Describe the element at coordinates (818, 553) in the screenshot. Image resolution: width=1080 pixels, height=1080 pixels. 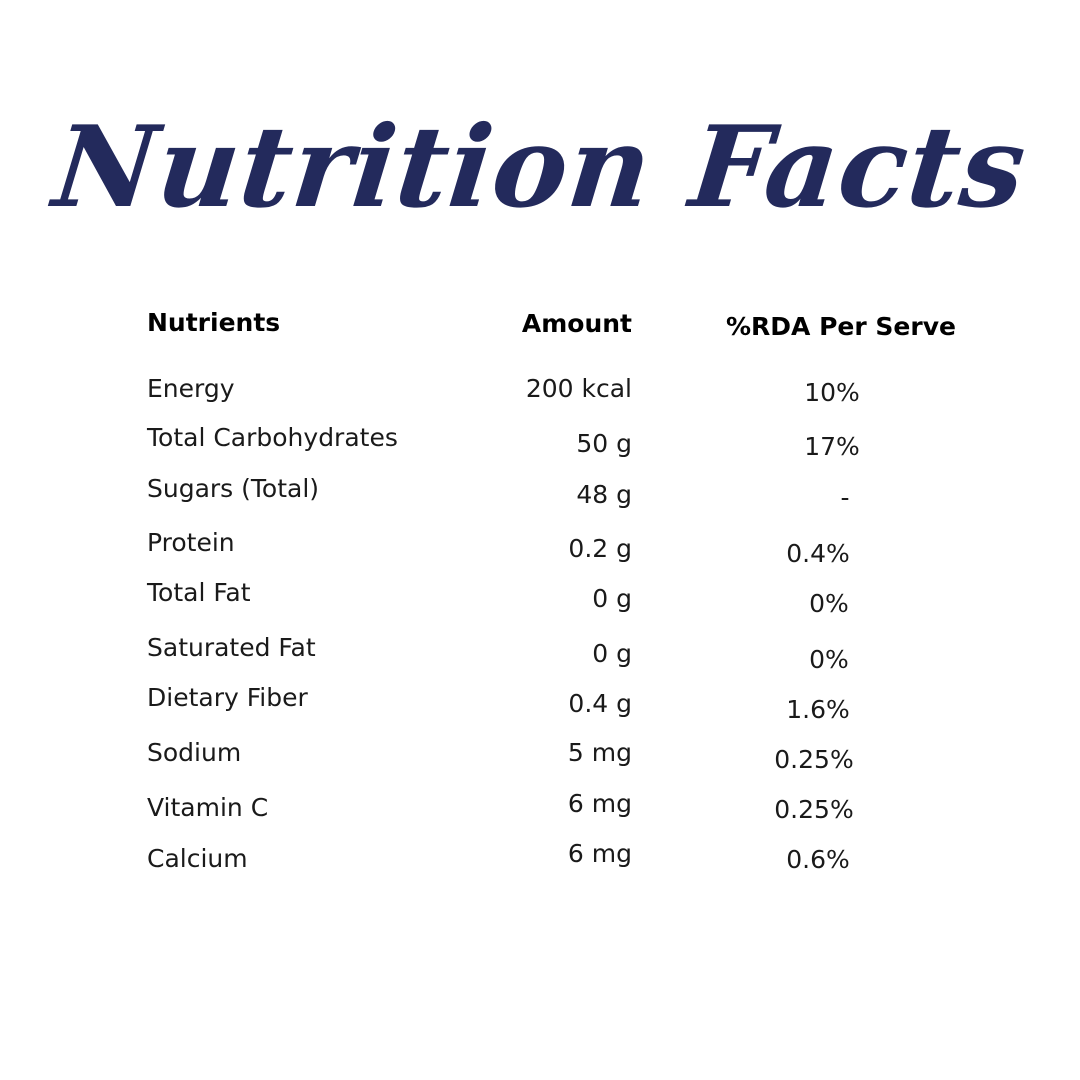
I see `nutrient-rda: 0.4%` at that location.